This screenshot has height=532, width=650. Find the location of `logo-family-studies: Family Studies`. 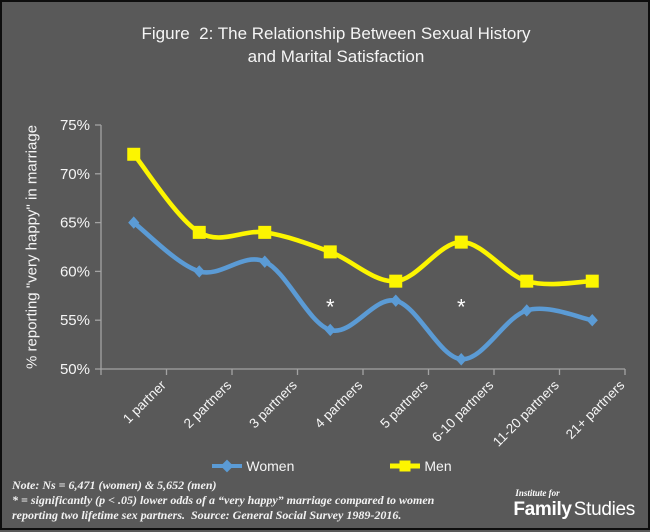

logo-family-studies: Family Studies is located at coordinates (574, 509).